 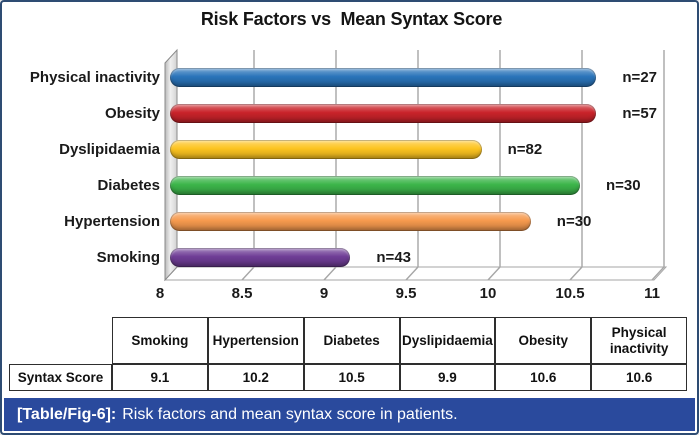 What do you see at coordinates (132, 113) in the screenshot?
I see `category-label: Obesity` at bounding box center [132, 113].